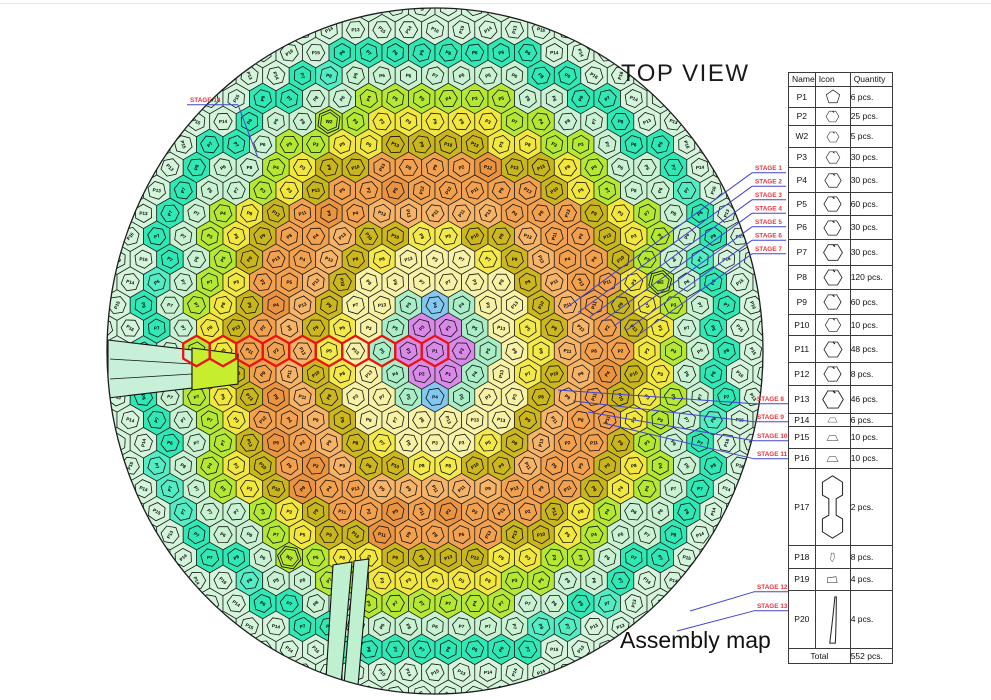  What do you see at coordinates (302, 259) in the screenshot?
I see `hex-piece: P4` at bounding box center [302, 259].